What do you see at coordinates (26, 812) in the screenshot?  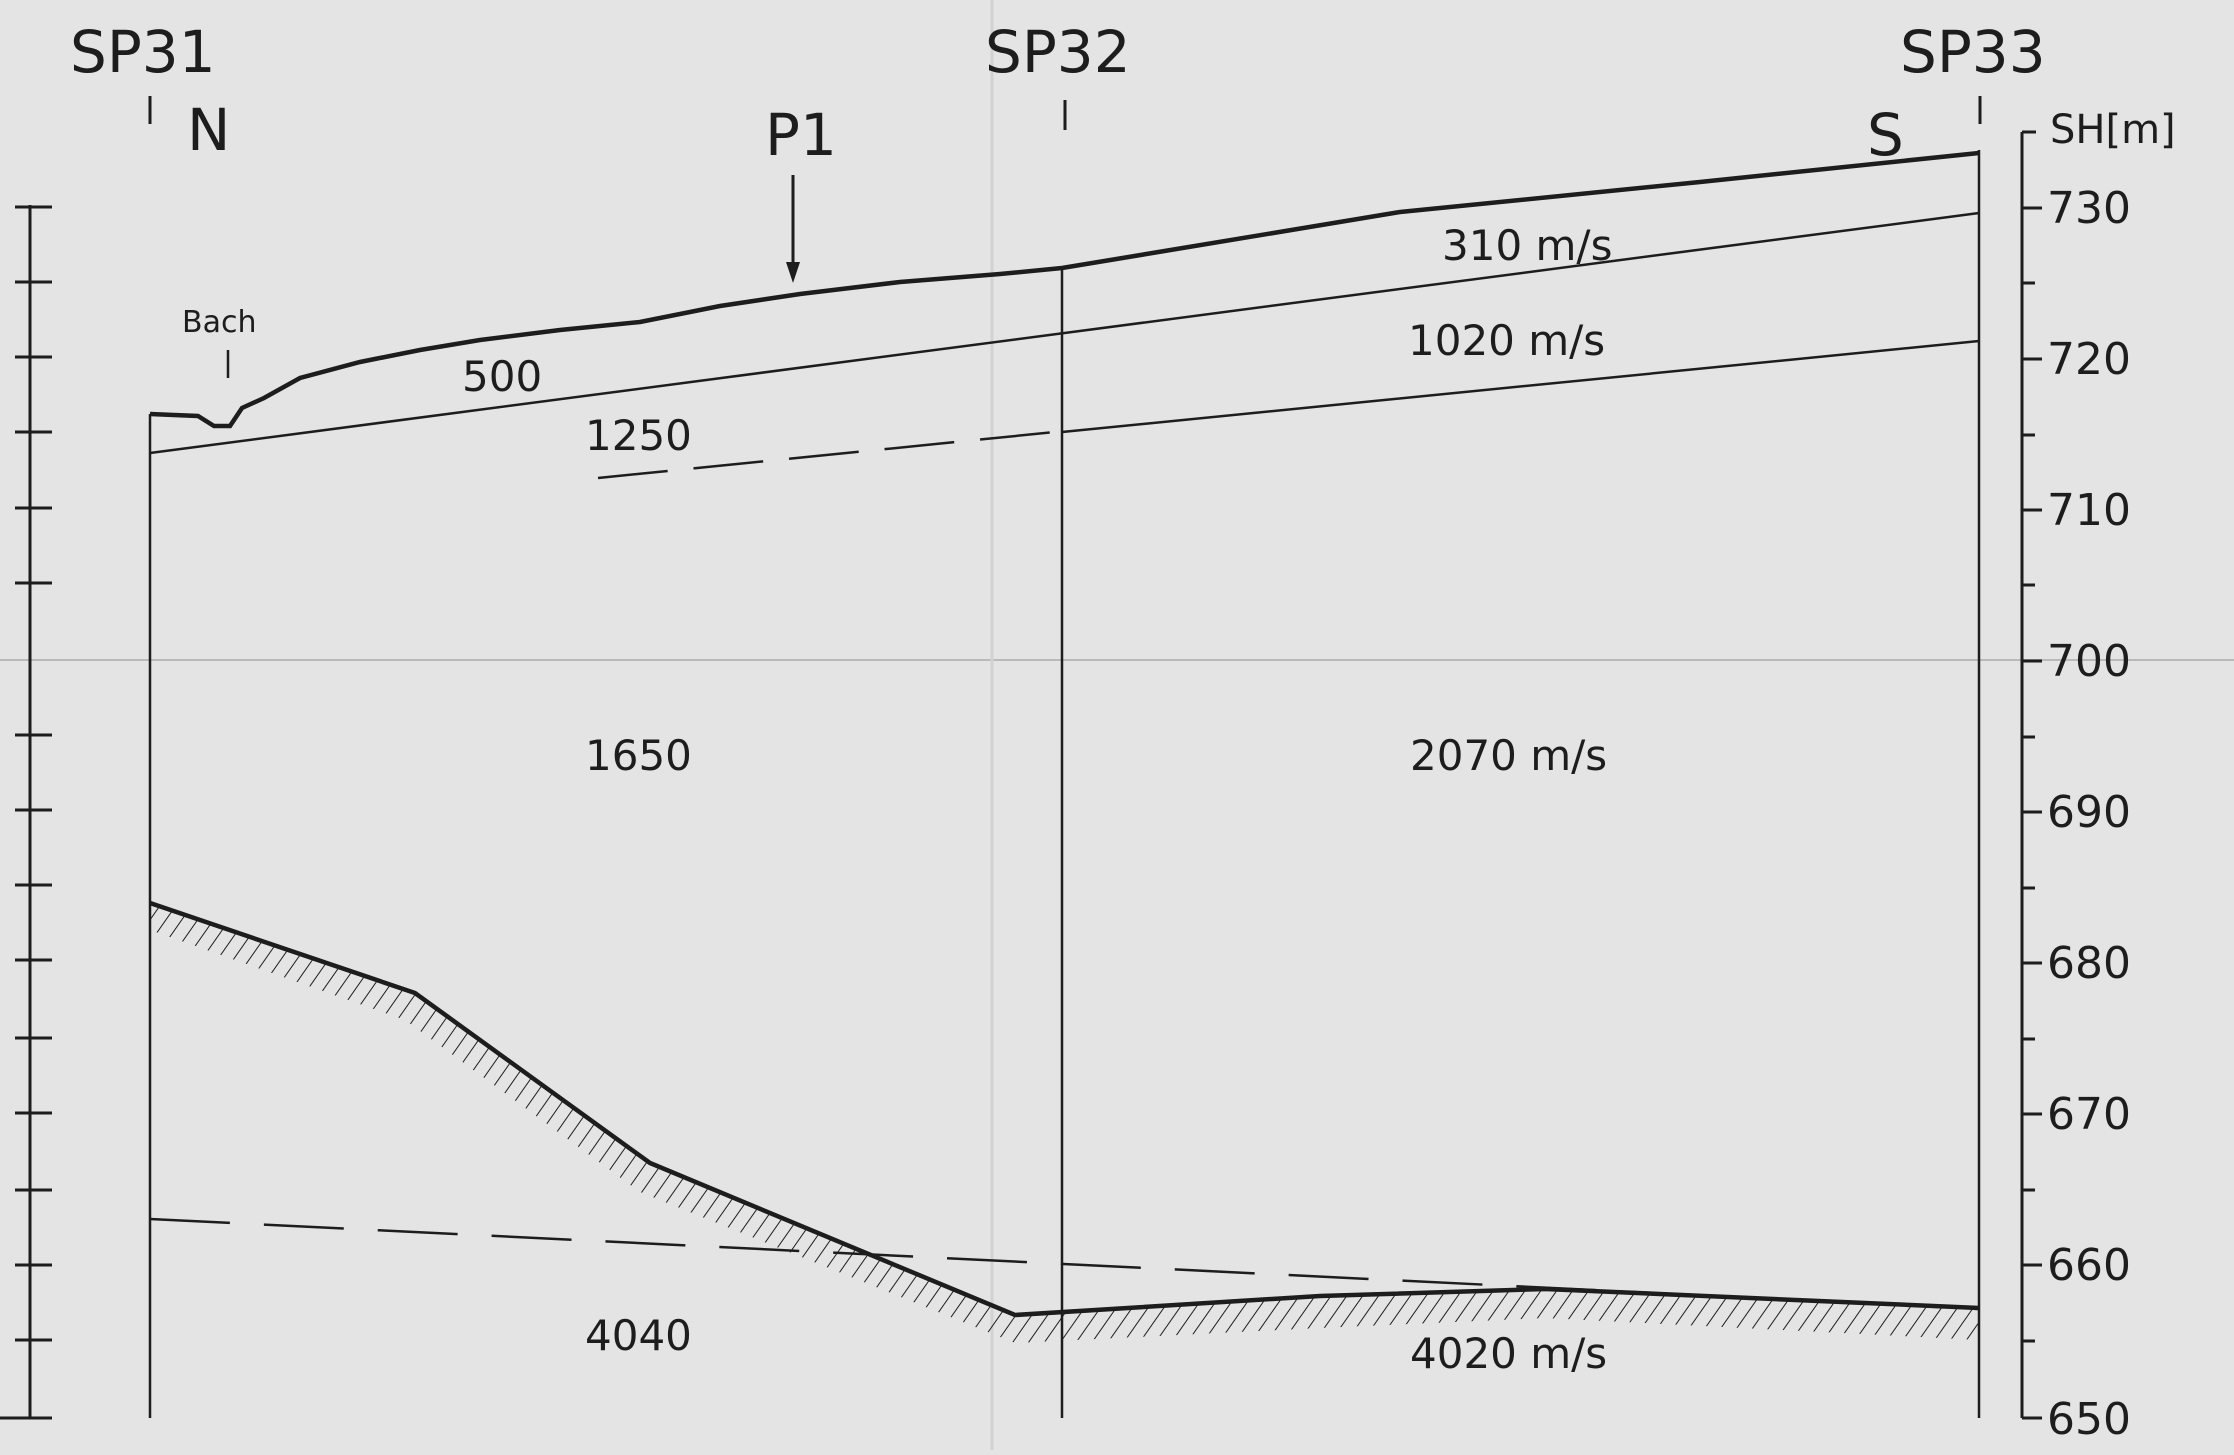 I see `left-scale` at bounding box center [26, 812].